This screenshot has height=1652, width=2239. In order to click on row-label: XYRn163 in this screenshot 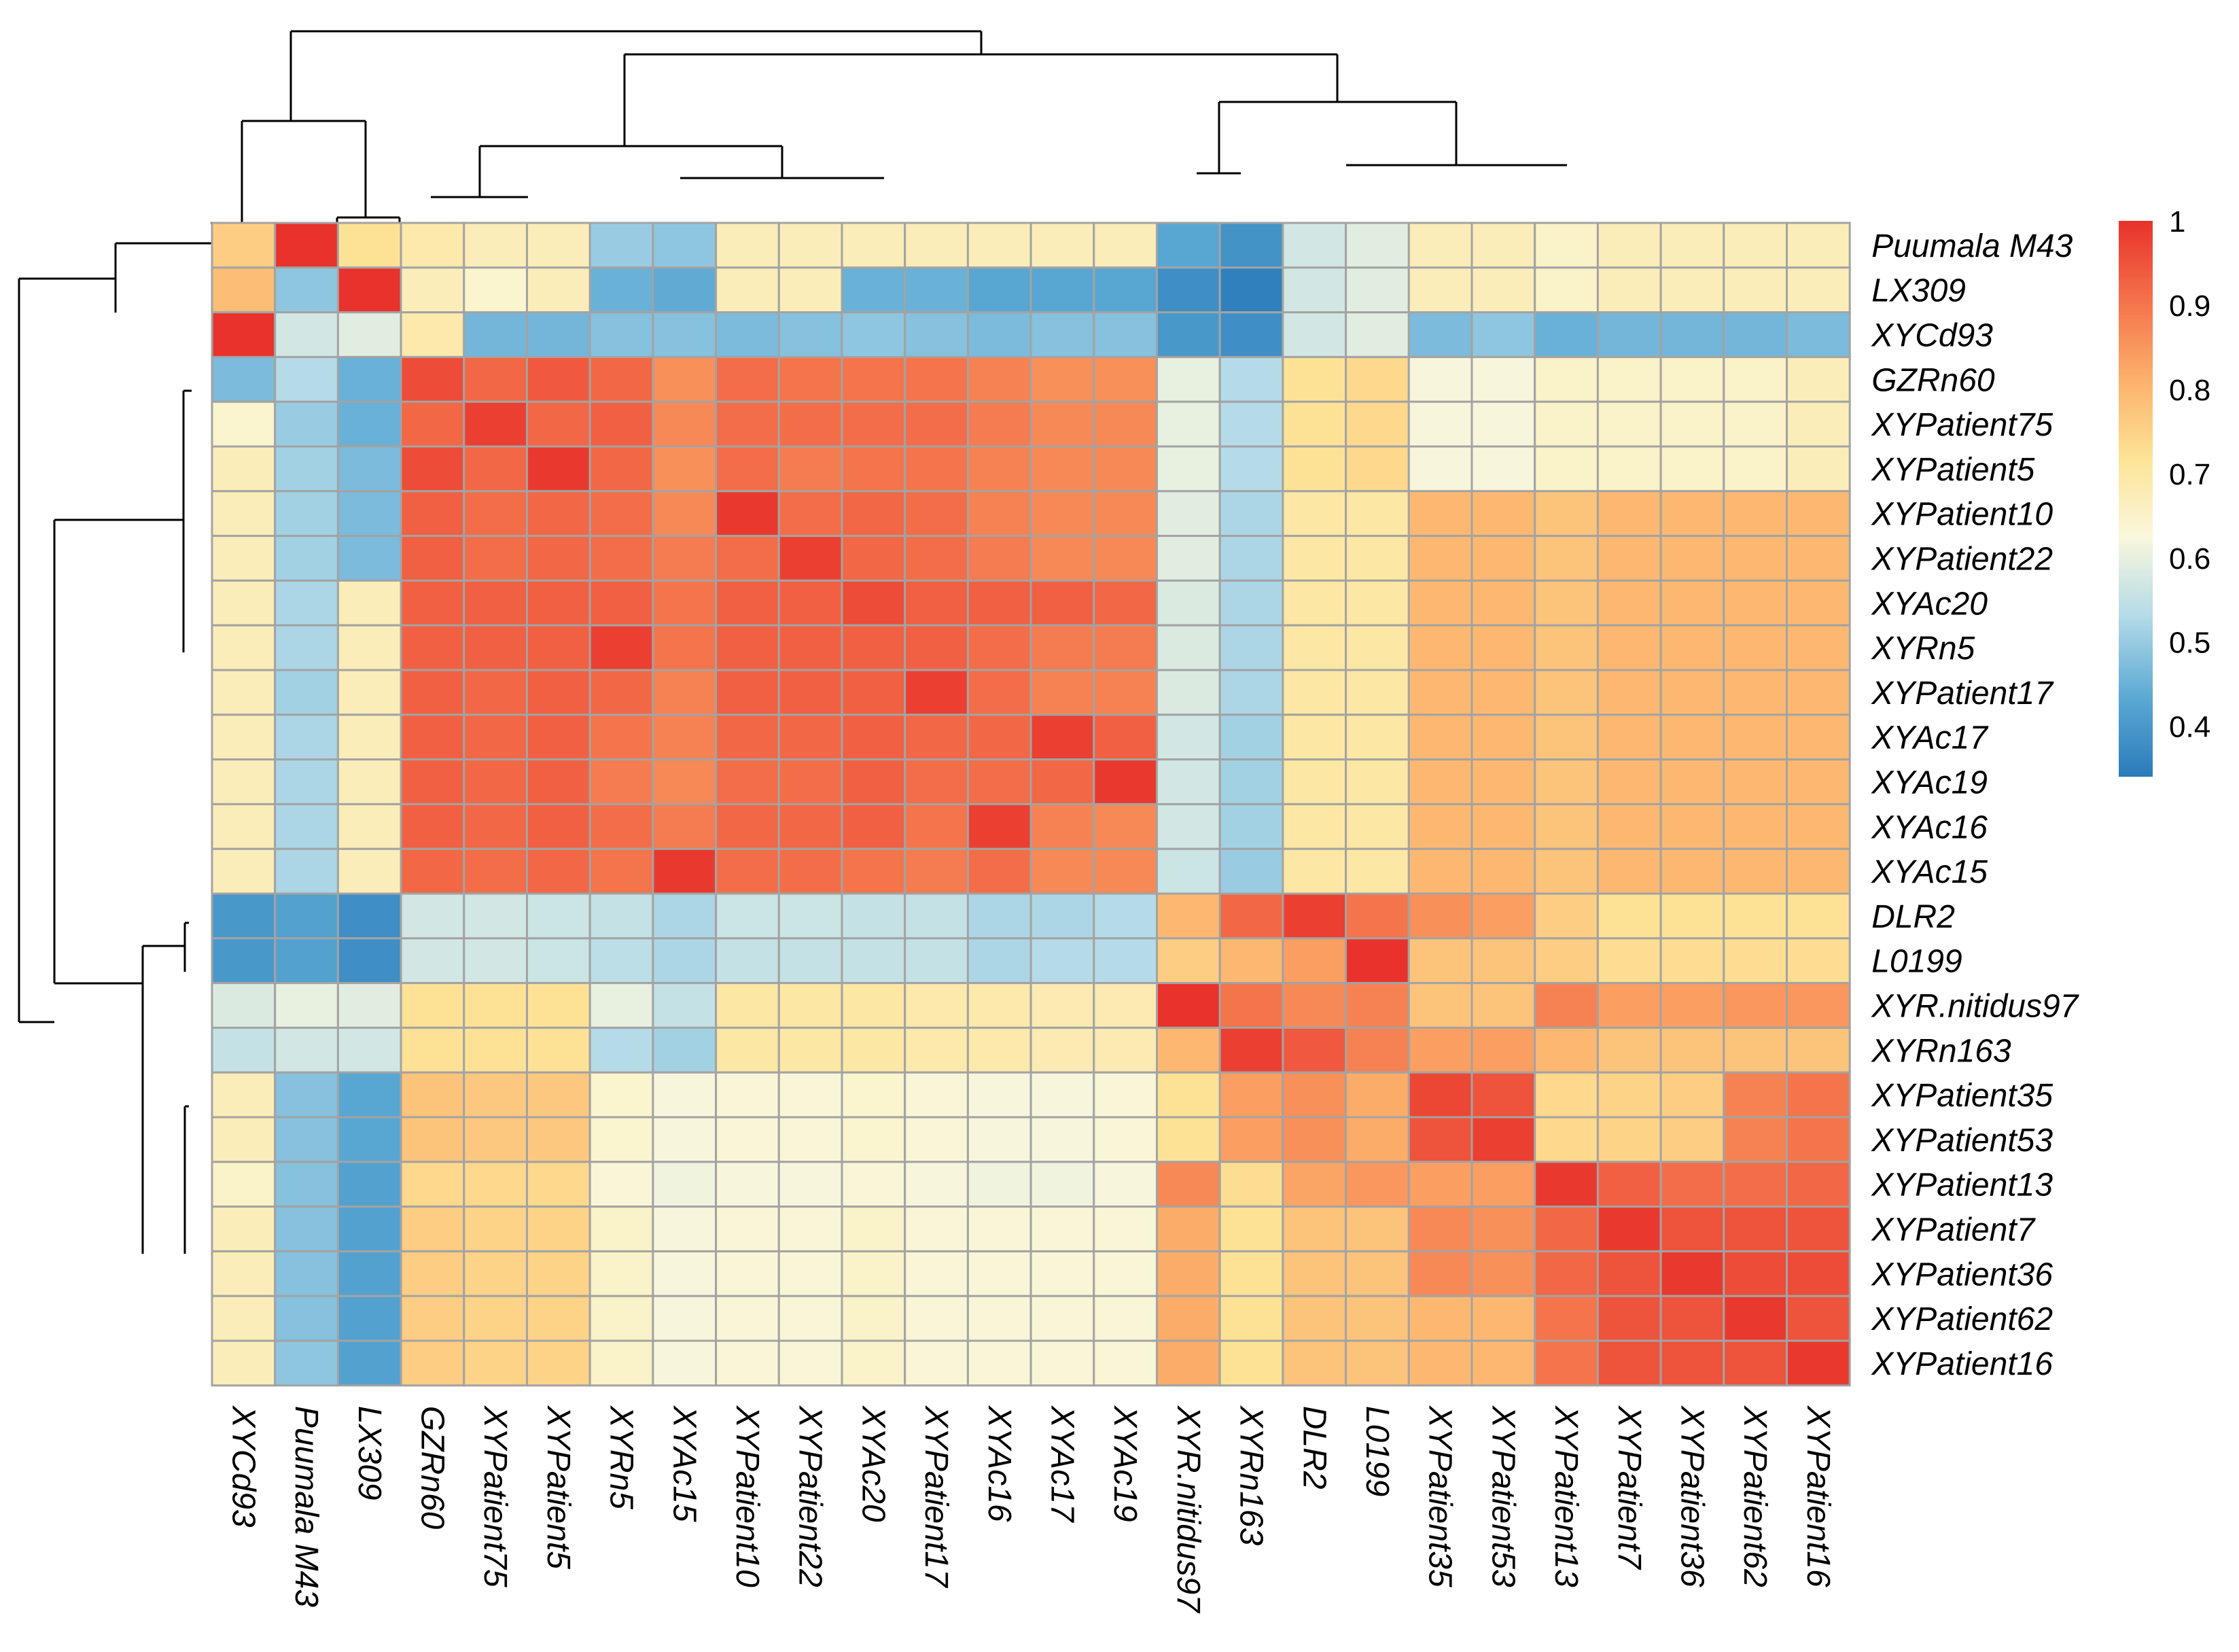, I will do `click(1941, 1051)`.